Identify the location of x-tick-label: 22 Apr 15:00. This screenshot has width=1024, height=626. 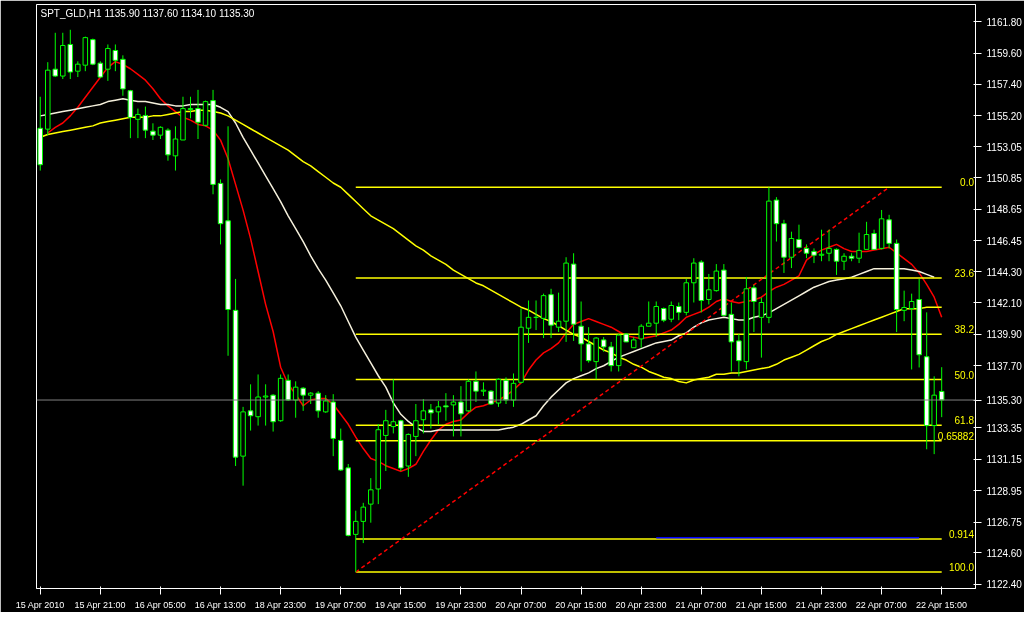
(941, 604).